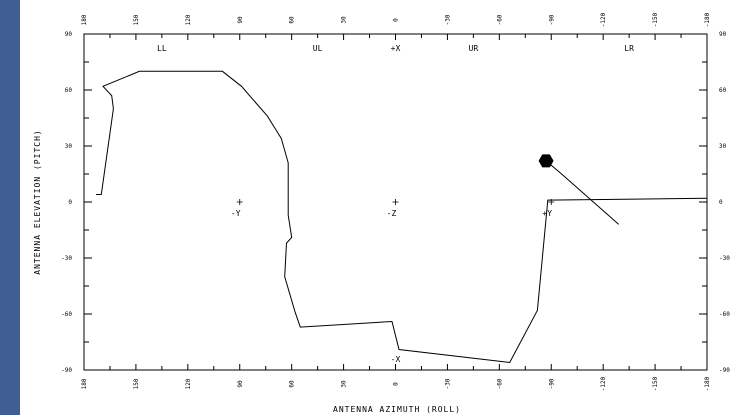  I want to click on y-tick-label-right: 30, so click(723, 146).